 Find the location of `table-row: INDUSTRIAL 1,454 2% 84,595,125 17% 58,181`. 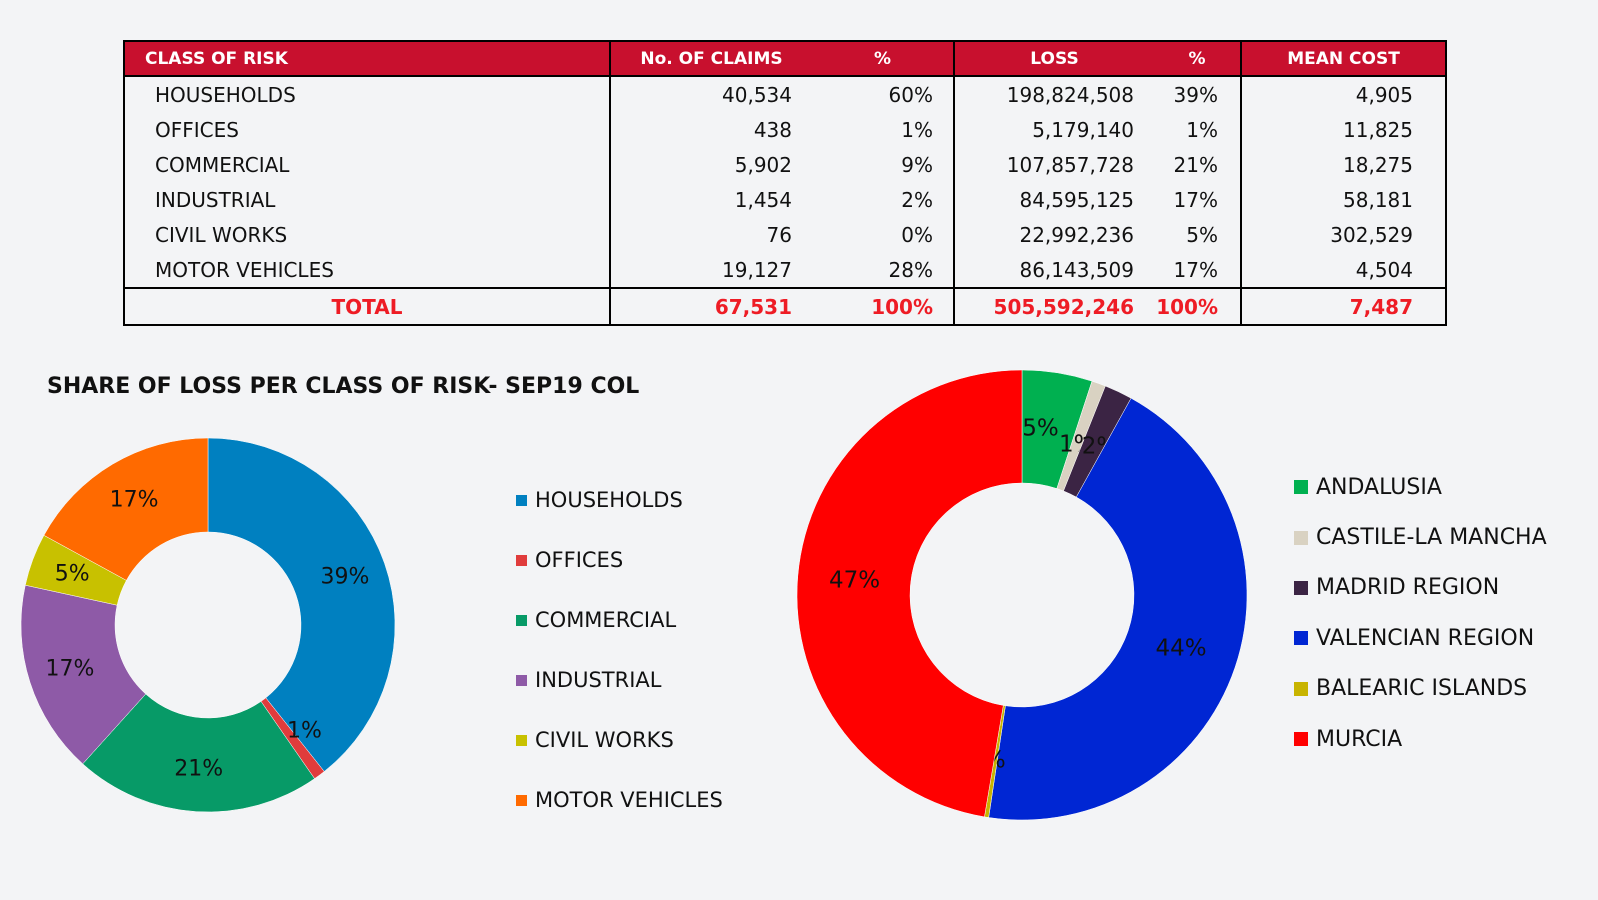

table-row: INDUSTRIAL 1,454 2% 84,595,125 17% 58,181 is located at coordinates (785, 199).